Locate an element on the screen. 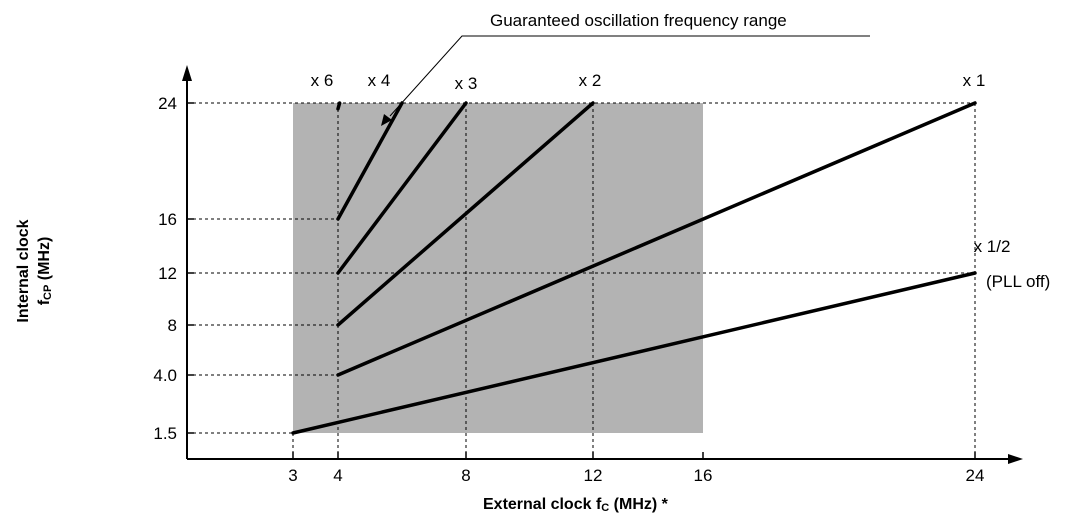 The width and height of the screenshot is (1071, 518). y-axis-title: Internal clock fCP (MHz) is located at coordinates (34, 270).